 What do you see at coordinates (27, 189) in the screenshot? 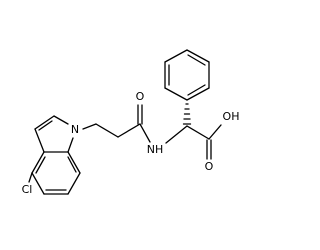
I see `atom-label: Cl` at bounding box center [27, 189].